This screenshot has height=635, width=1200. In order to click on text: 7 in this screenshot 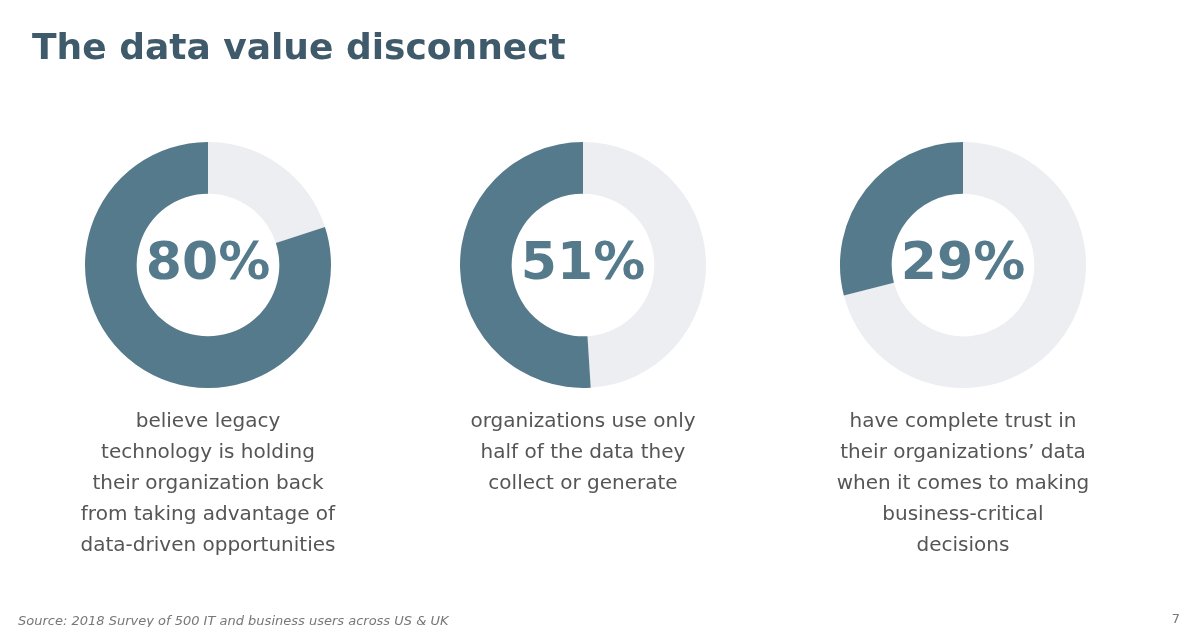, I will do `click(1175, 618)`.